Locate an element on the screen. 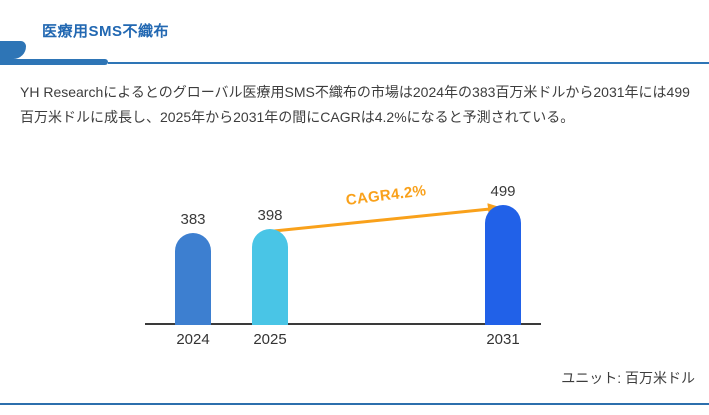 This screenshot has height=415, width=709. bottom-divider is located at coordinates (354, 404).